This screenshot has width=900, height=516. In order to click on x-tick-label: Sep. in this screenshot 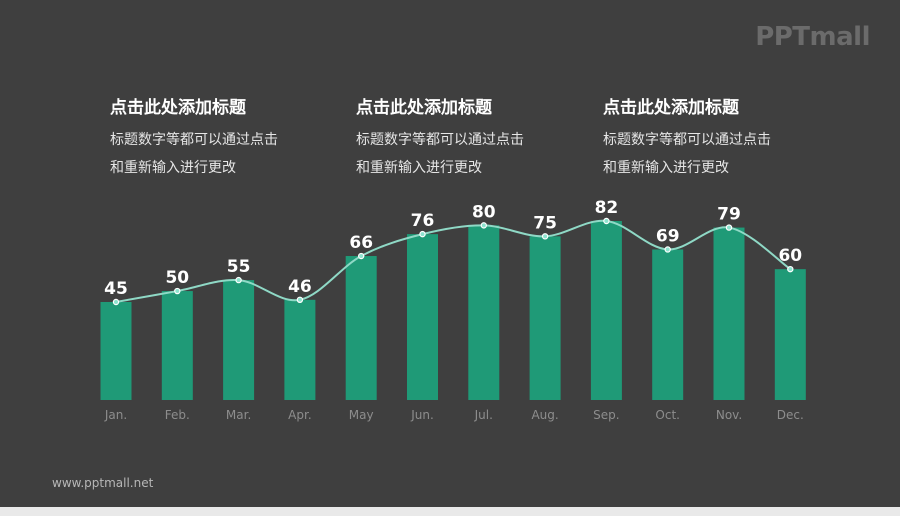, I will do `click(606, 415)`.